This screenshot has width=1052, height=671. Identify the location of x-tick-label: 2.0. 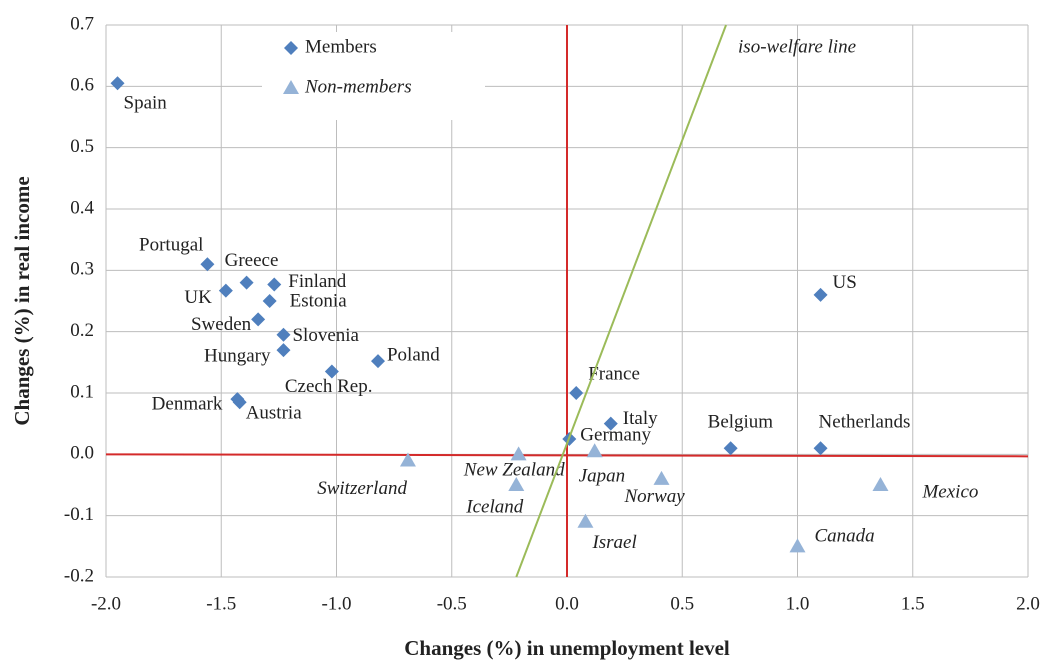
(1028, 603).